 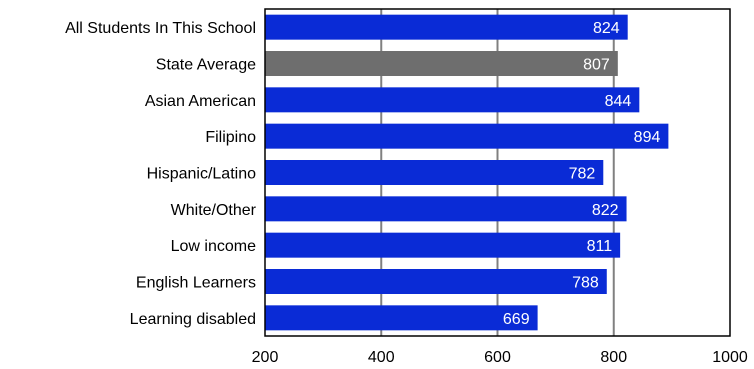 I want to click on data-label: 894, so click(x=647, y=137).